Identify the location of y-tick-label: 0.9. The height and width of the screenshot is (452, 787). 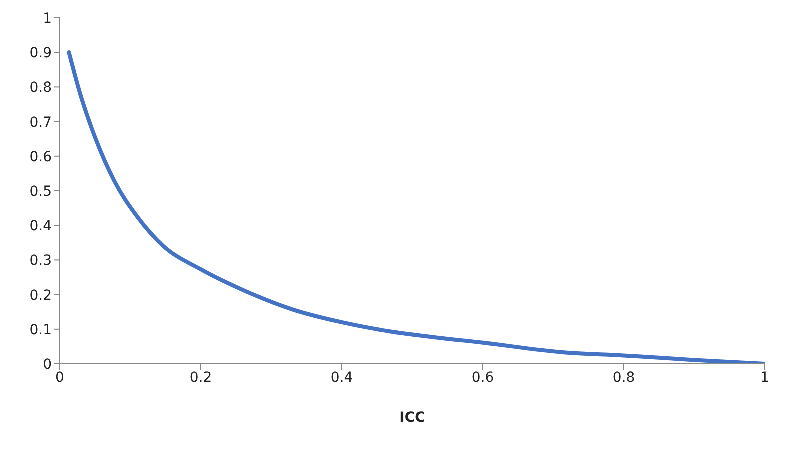
(41, 54).